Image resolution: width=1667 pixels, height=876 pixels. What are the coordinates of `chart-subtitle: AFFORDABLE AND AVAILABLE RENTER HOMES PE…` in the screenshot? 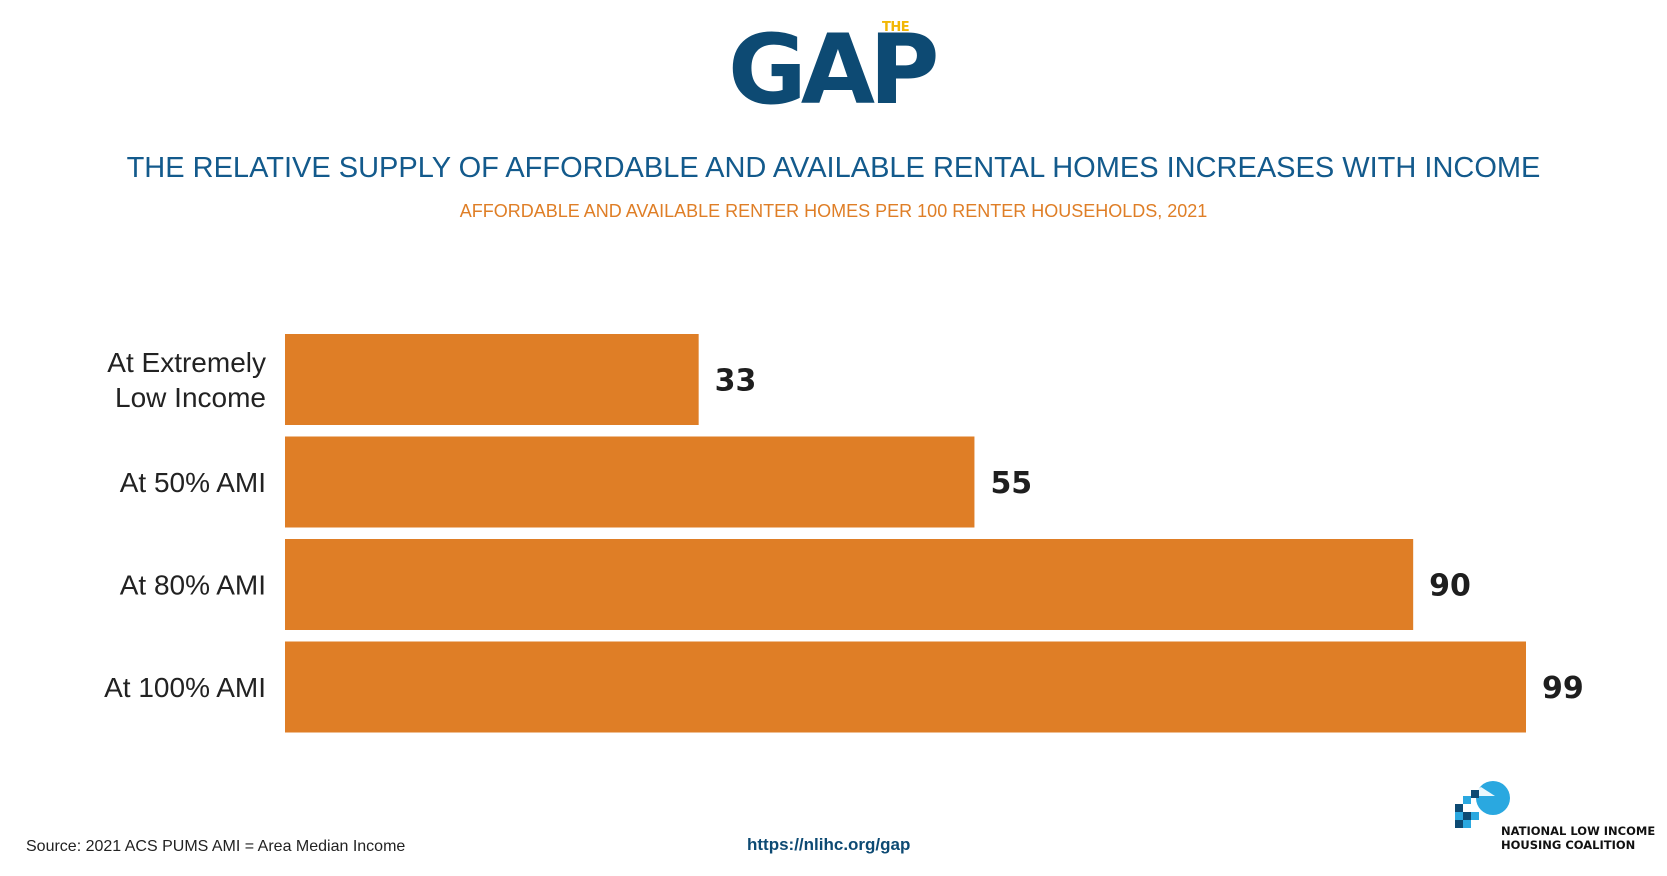 It's located at (833, 211).